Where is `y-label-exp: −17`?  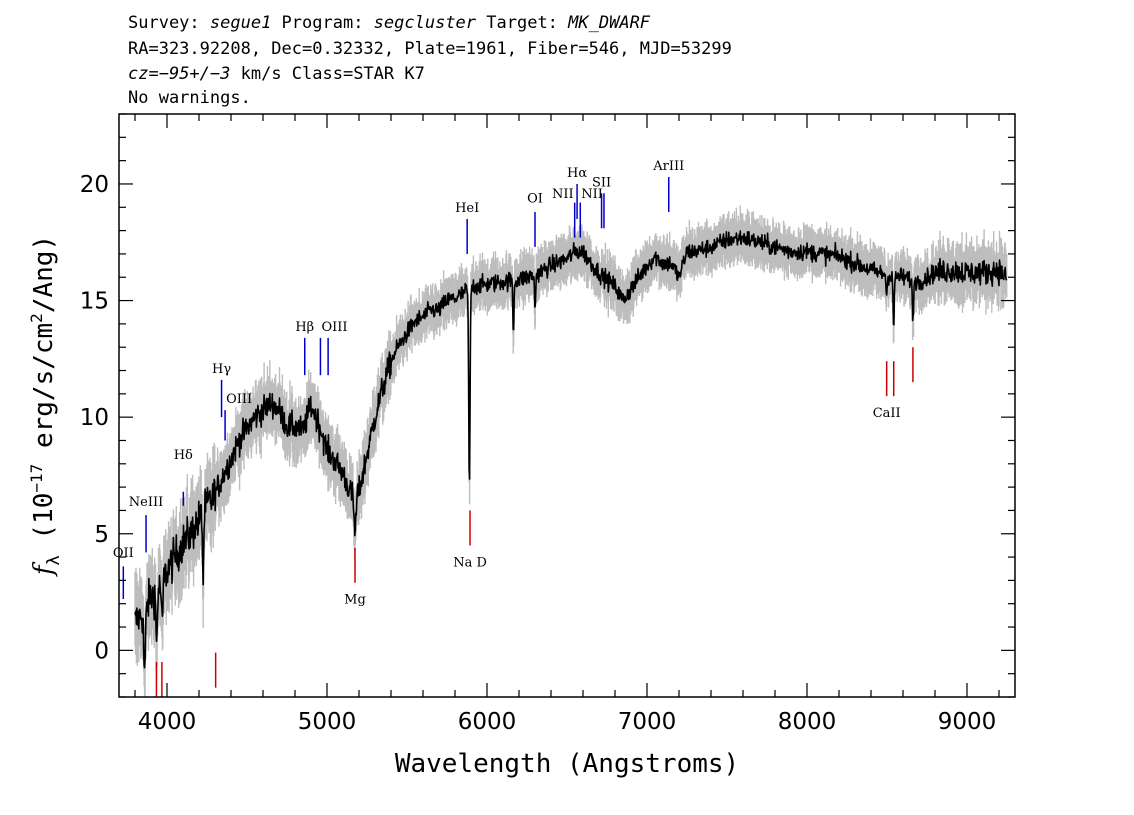
y-label-exp: −17 is located at coordinates (36, 478).